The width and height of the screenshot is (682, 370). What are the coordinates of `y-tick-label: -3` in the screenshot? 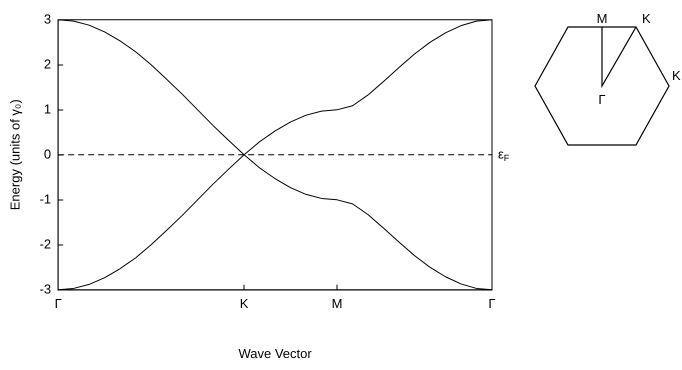 It's located at (46, 288).